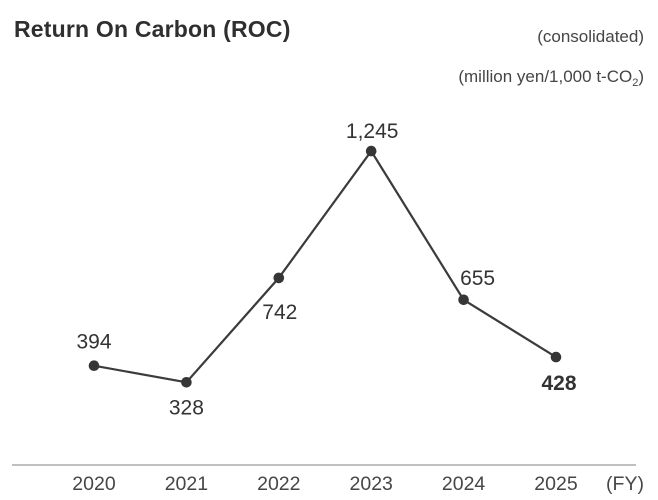  What do you see at coordinates (545, 76) in the screenshot?
I see `unit-note-text: (million yen/1,000 t-CO` at bounding box center [545, 76].